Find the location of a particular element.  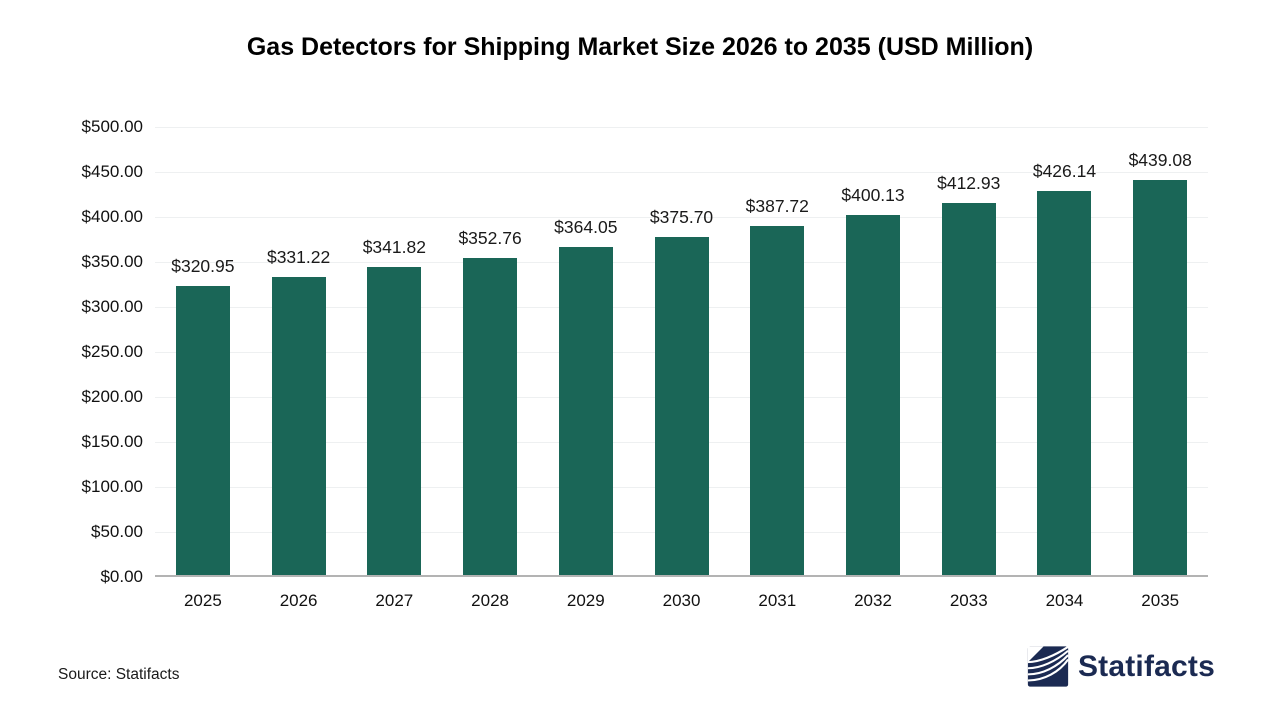

y-tick-label: $50.00 is located at coordinates (117, 531).